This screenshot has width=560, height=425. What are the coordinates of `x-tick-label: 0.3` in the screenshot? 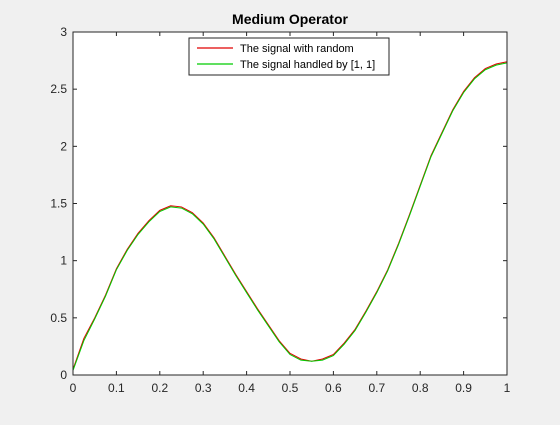 It's located at (203, 388).